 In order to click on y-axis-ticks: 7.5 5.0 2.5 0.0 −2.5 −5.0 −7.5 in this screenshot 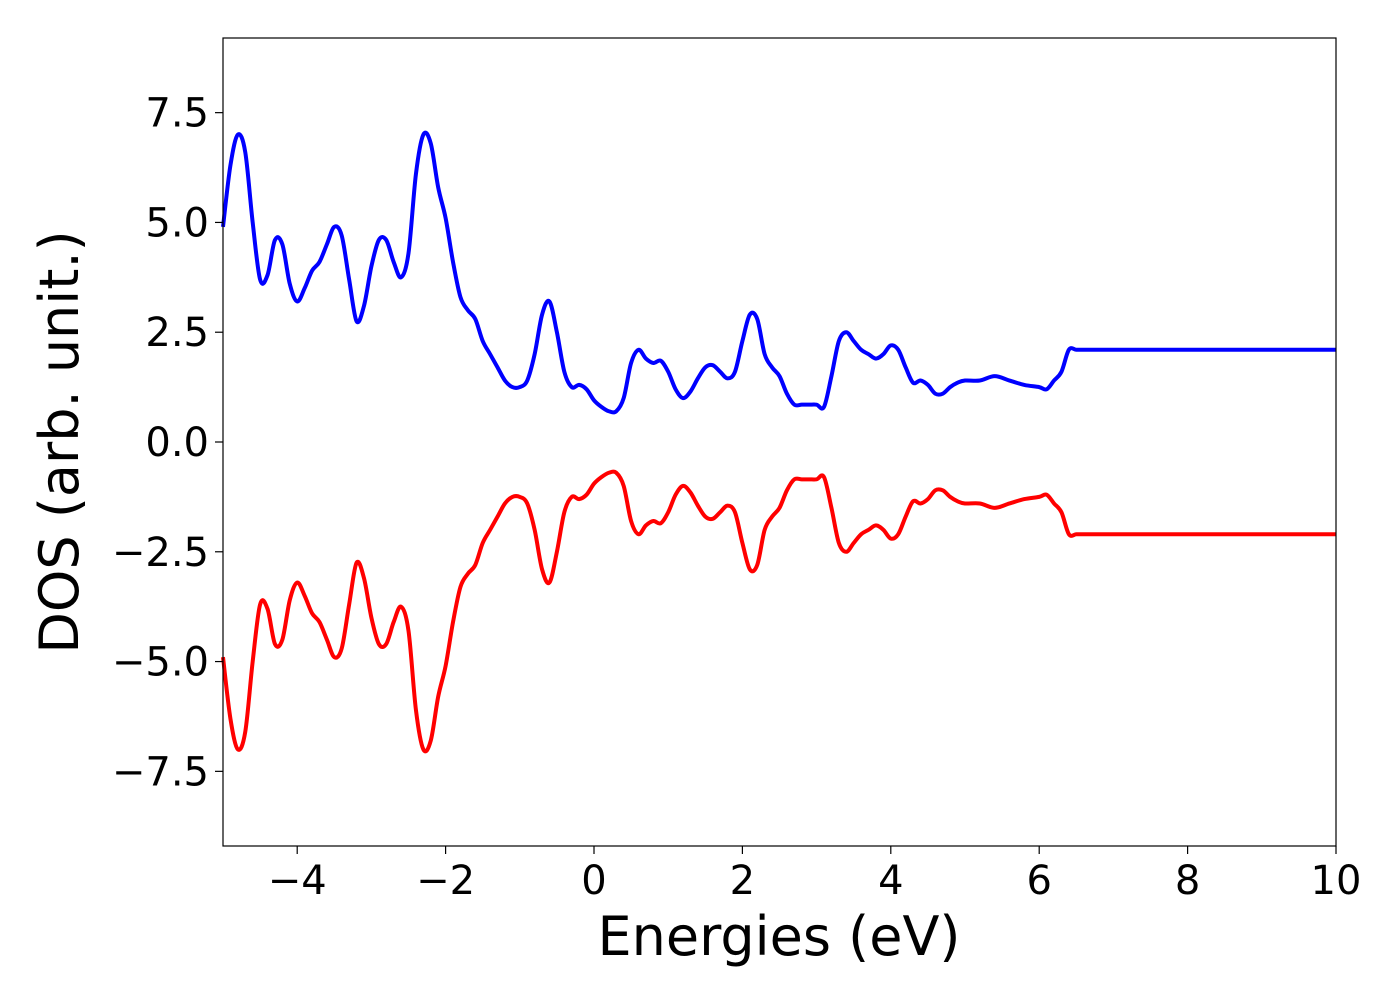, I will do `click(167, 443)`.